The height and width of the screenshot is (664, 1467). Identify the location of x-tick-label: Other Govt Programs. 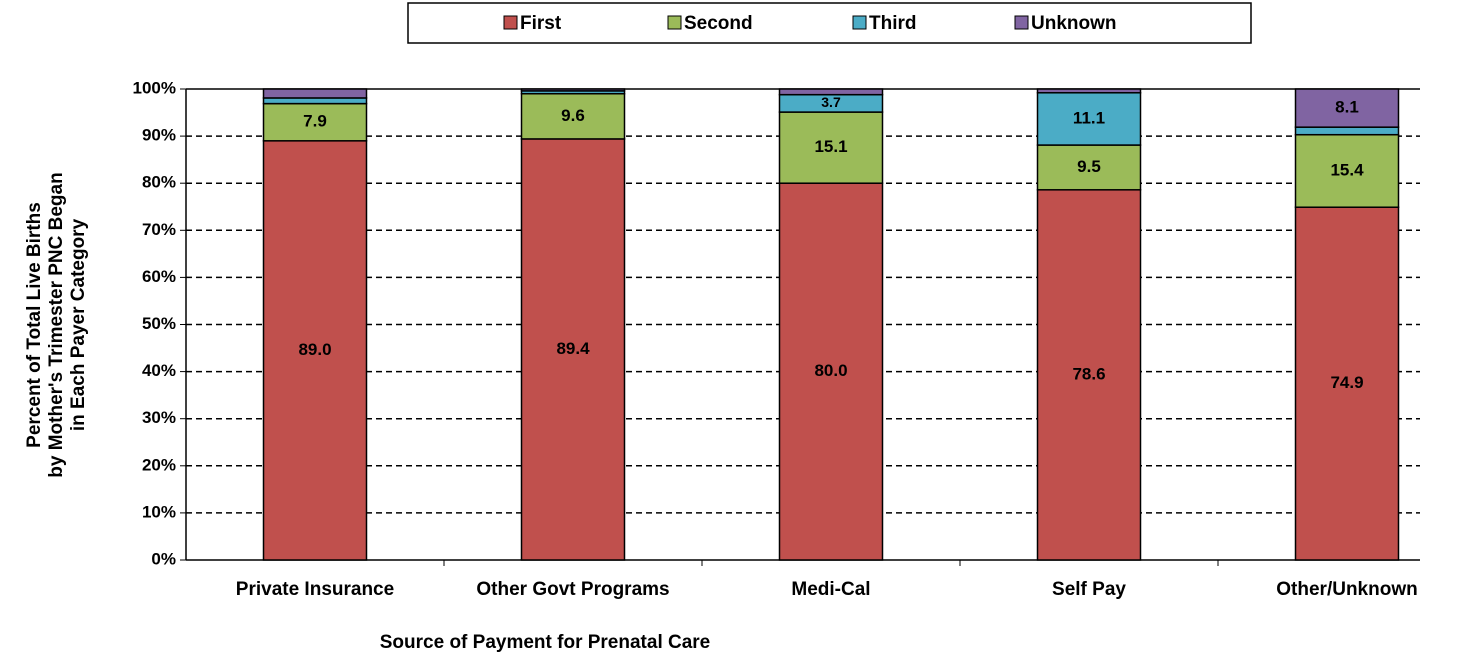
(572, 589).